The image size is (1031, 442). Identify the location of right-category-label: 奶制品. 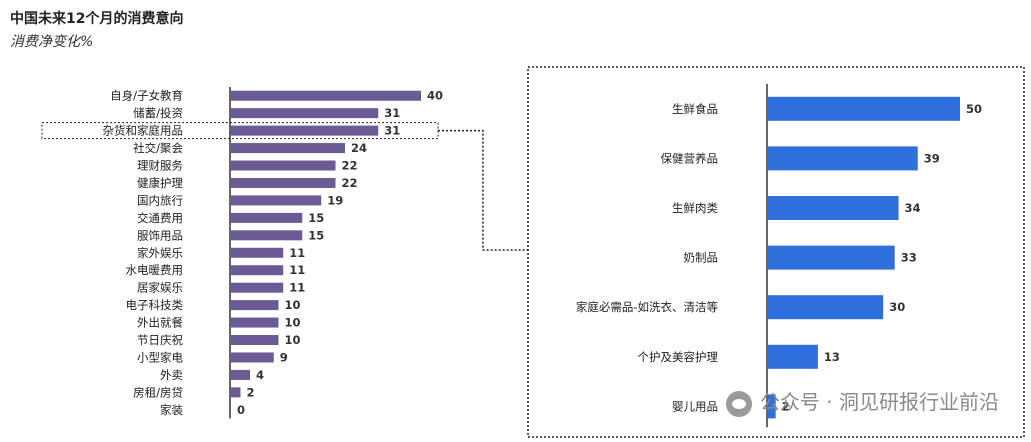
(701, 258).